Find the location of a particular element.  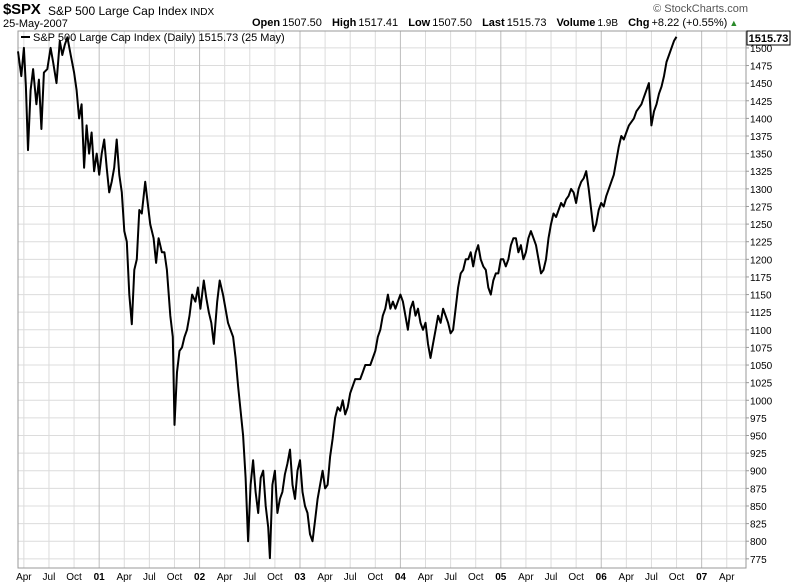

y-tick-label: 1425 is located at coordinates (761, 102).